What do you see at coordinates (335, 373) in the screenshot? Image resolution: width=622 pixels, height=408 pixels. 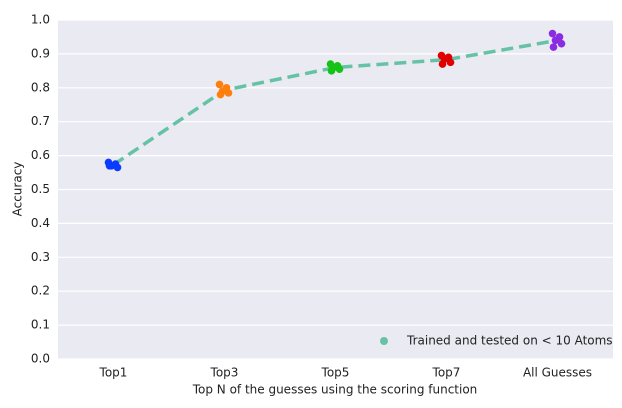 I see `x-tick-label: Top5` at bounding box center [335, 373].